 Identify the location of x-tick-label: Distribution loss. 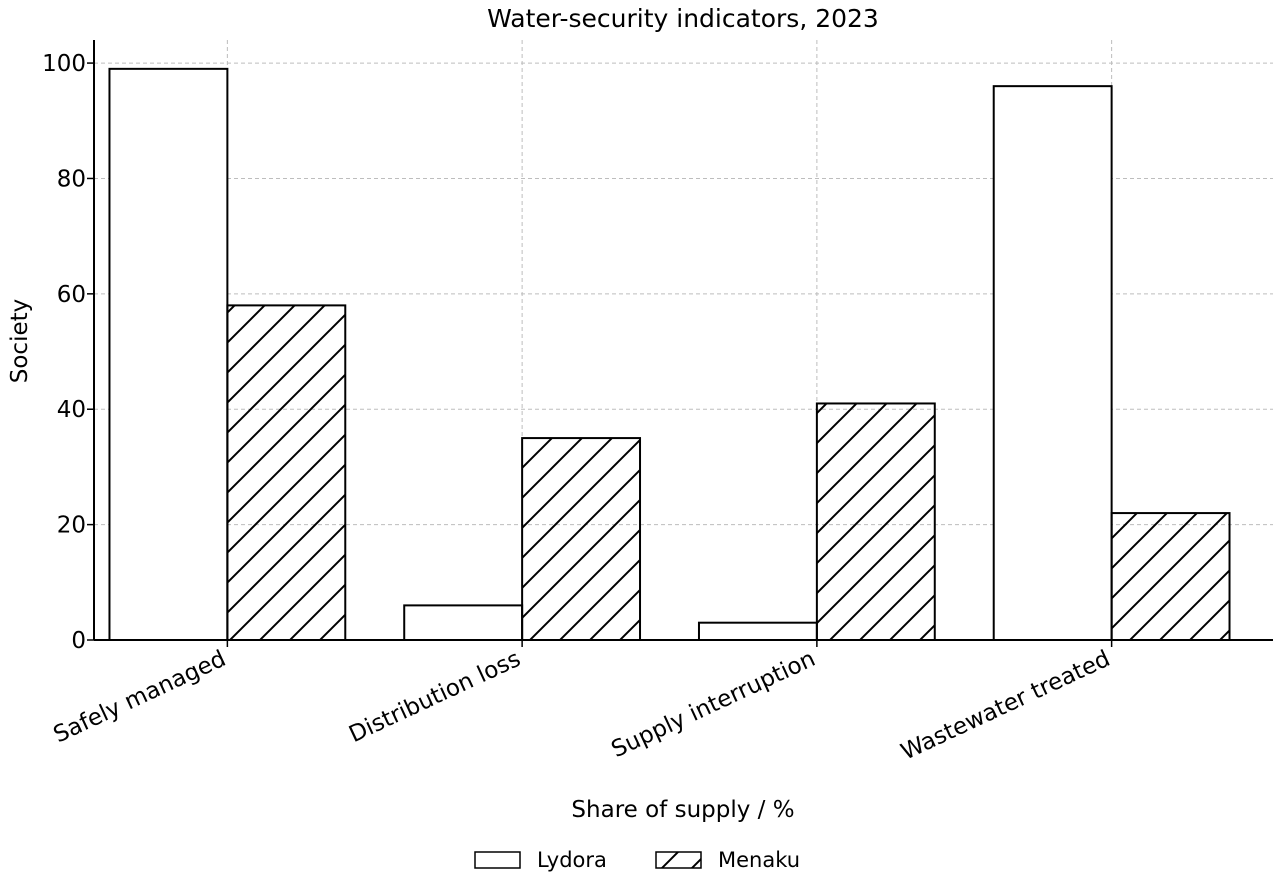
(434, 697).